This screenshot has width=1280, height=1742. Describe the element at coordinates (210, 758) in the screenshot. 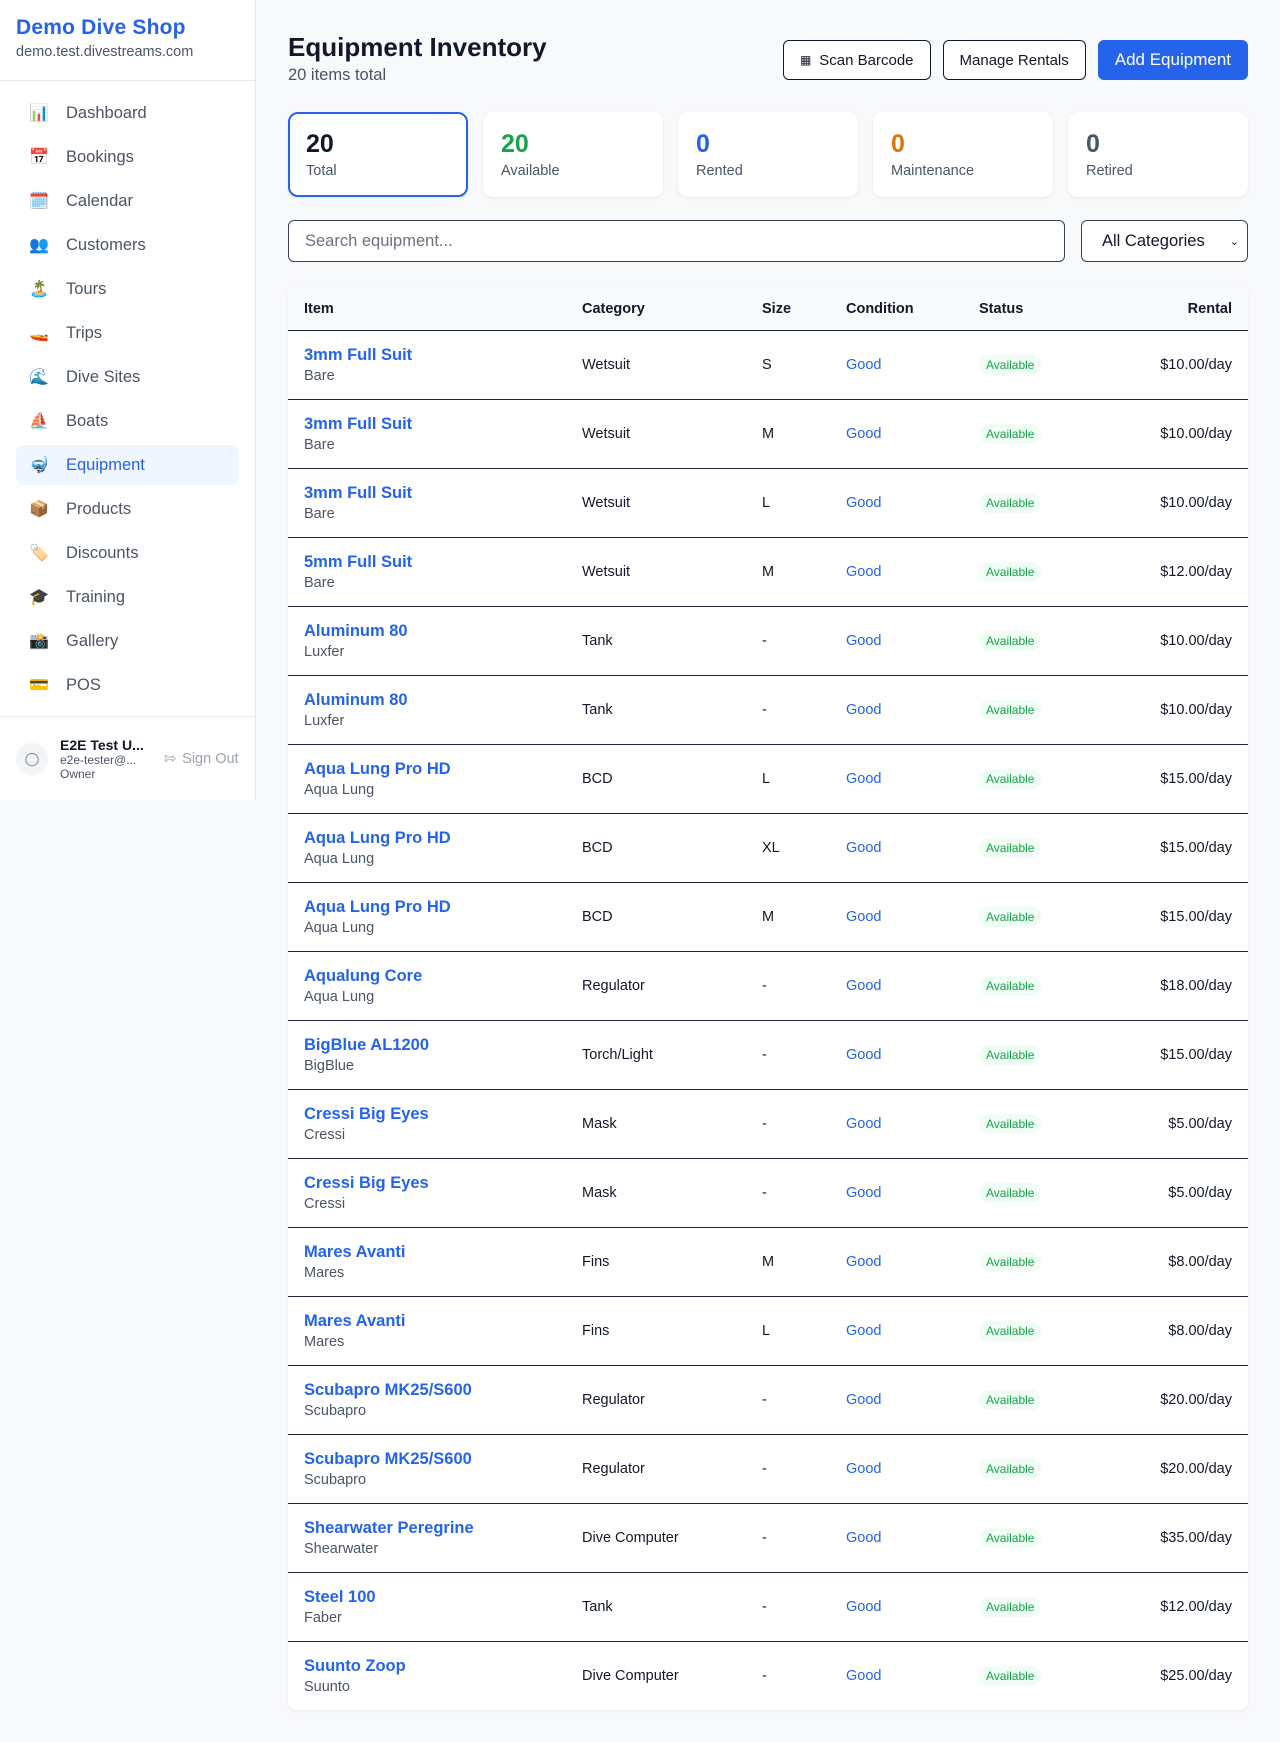

I see `sign-out-label: Sign Out` at that location.